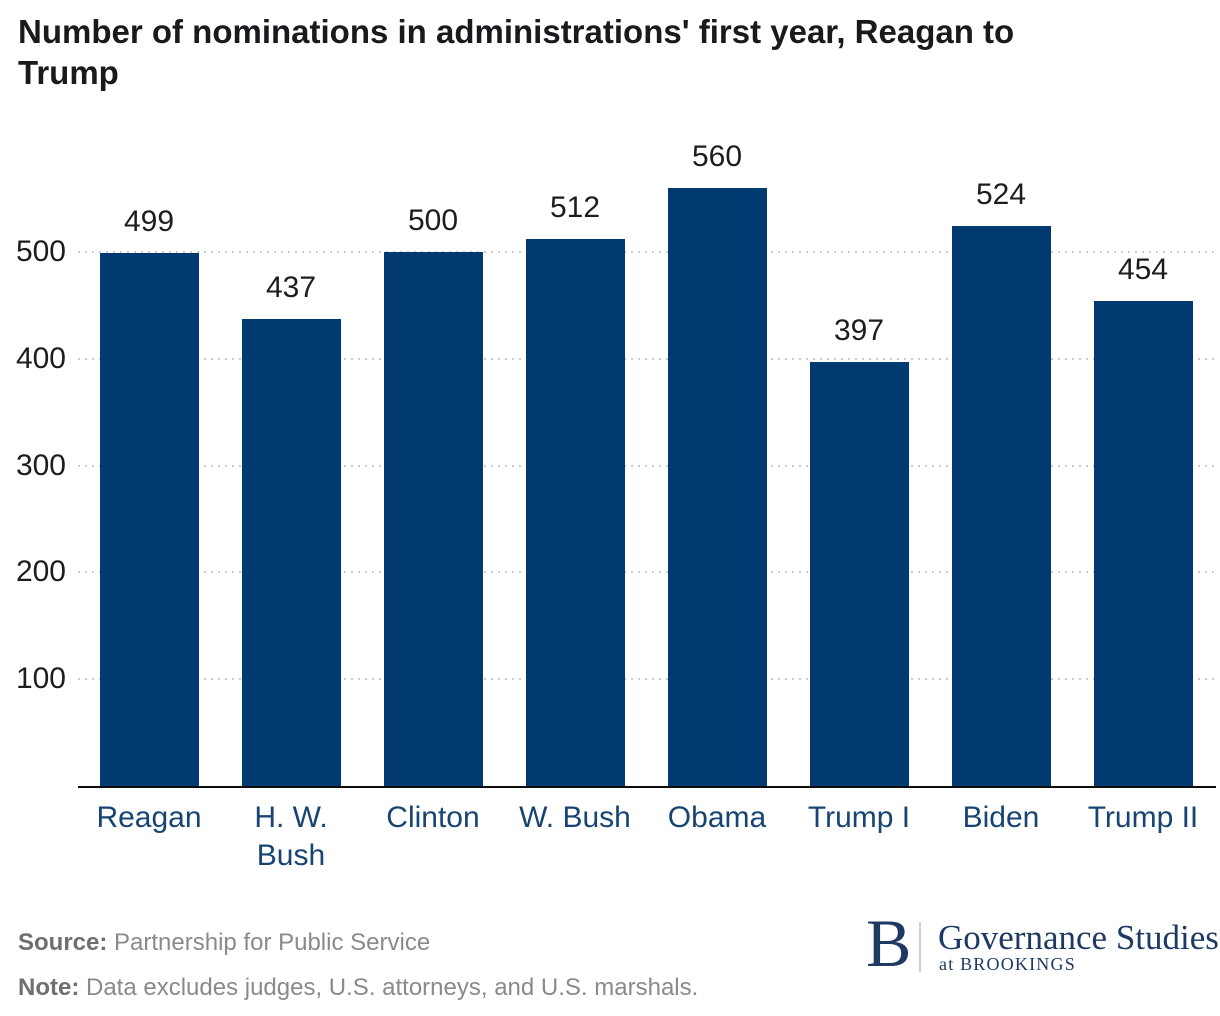 Image resolution: width=1220 pixels, height=1016 pixels. What do you see at coordinates (575, 208) in the screenshot?
I see `bar-value-label: 512` at bounding box center [575, 208].